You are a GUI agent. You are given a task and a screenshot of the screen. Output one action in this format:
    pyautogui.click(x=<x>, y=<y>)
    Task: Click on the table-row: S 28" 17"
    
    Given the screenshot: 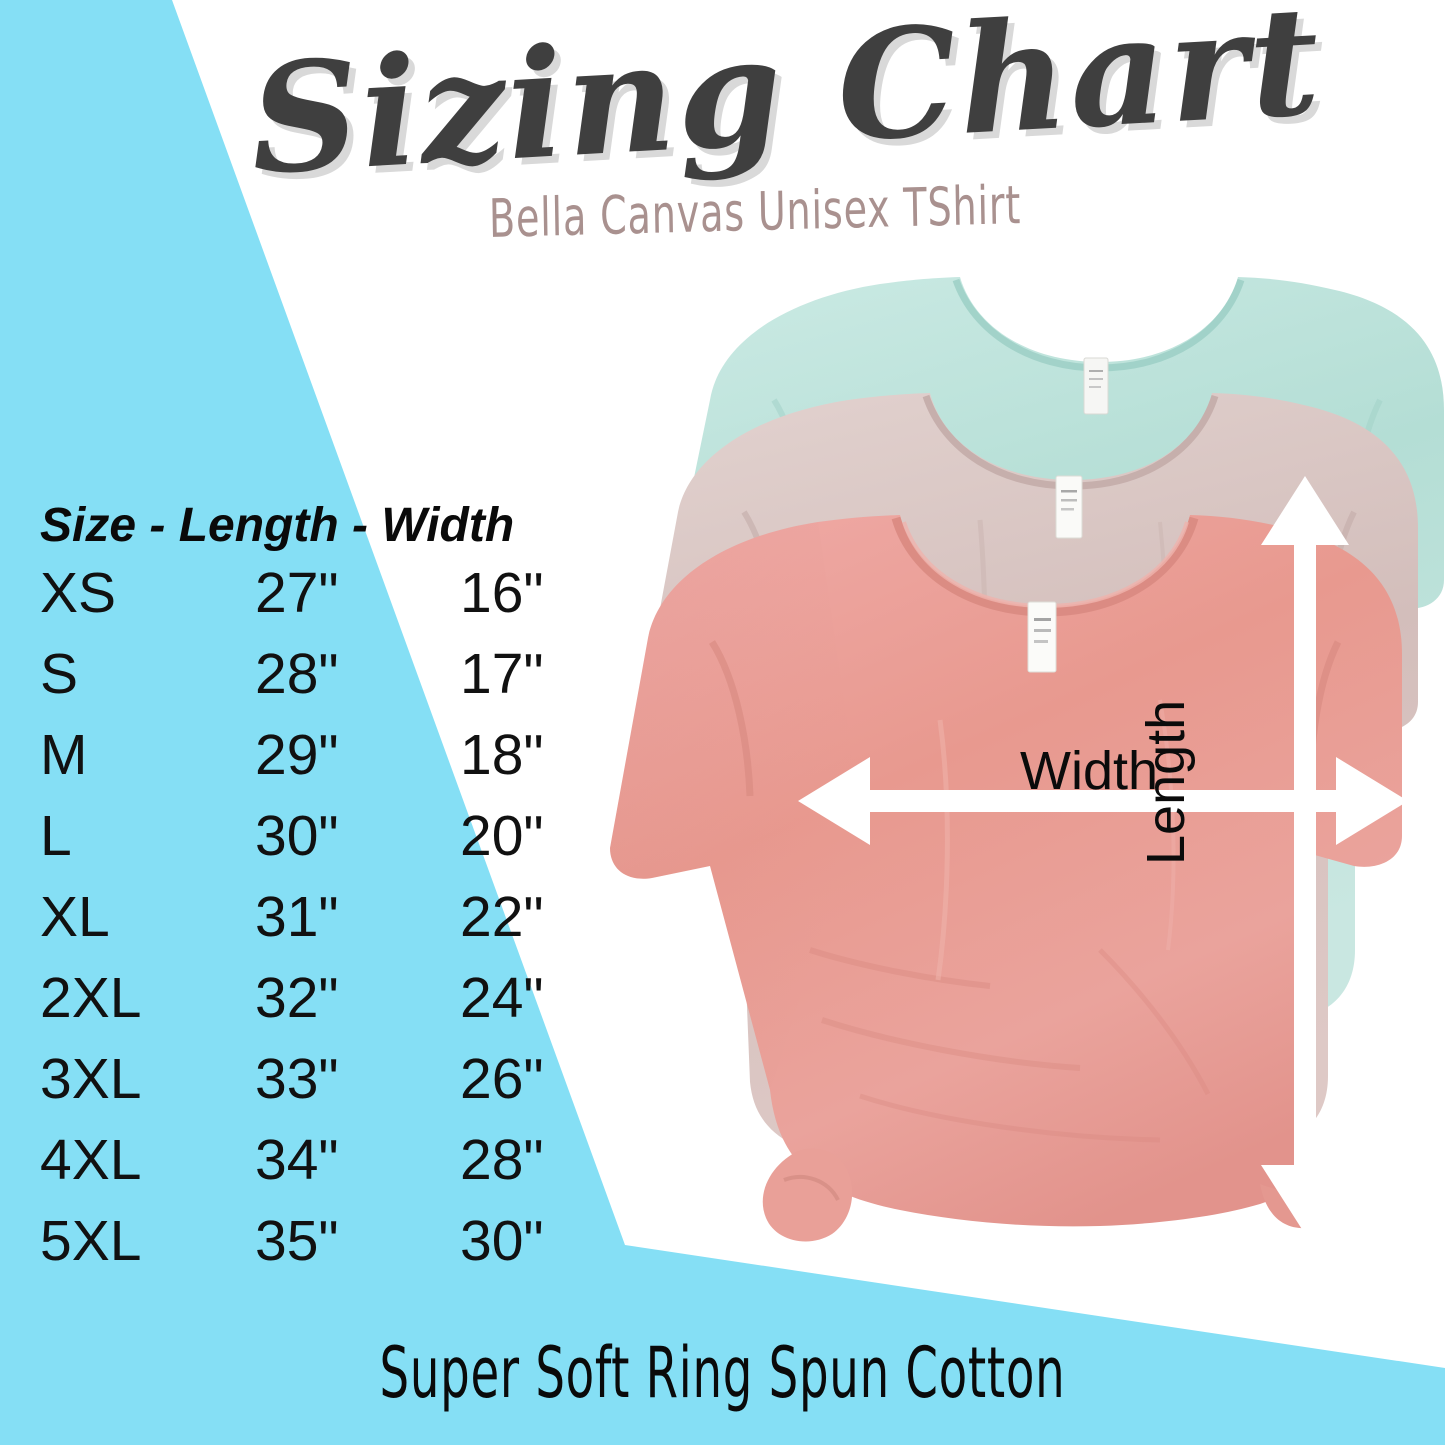 What is the action you would take?
    pyautogui.click(x=330, y=674)
    